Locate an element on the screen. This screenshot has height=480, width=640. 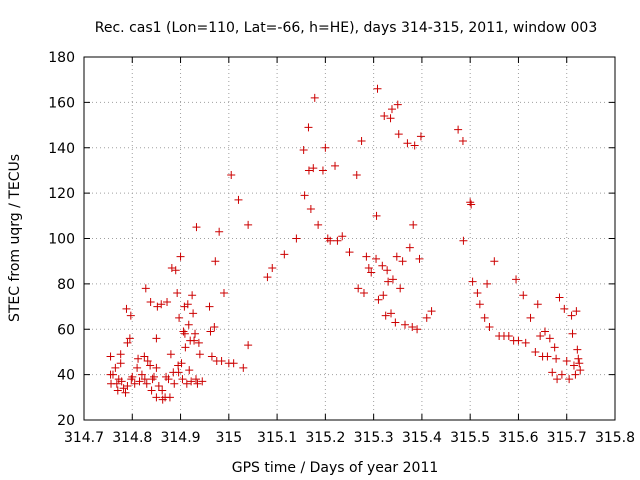
y-tick-label: 100 is located at coordinates (61, 240).